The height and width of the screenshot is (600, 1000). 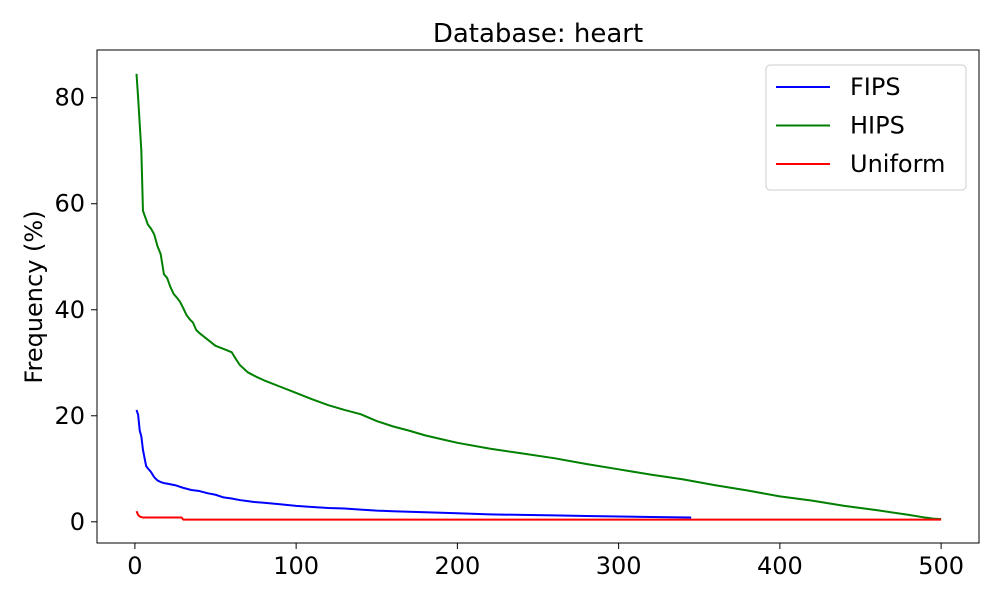 I want to click on series-line-uniform, so click(x=538, y=515).